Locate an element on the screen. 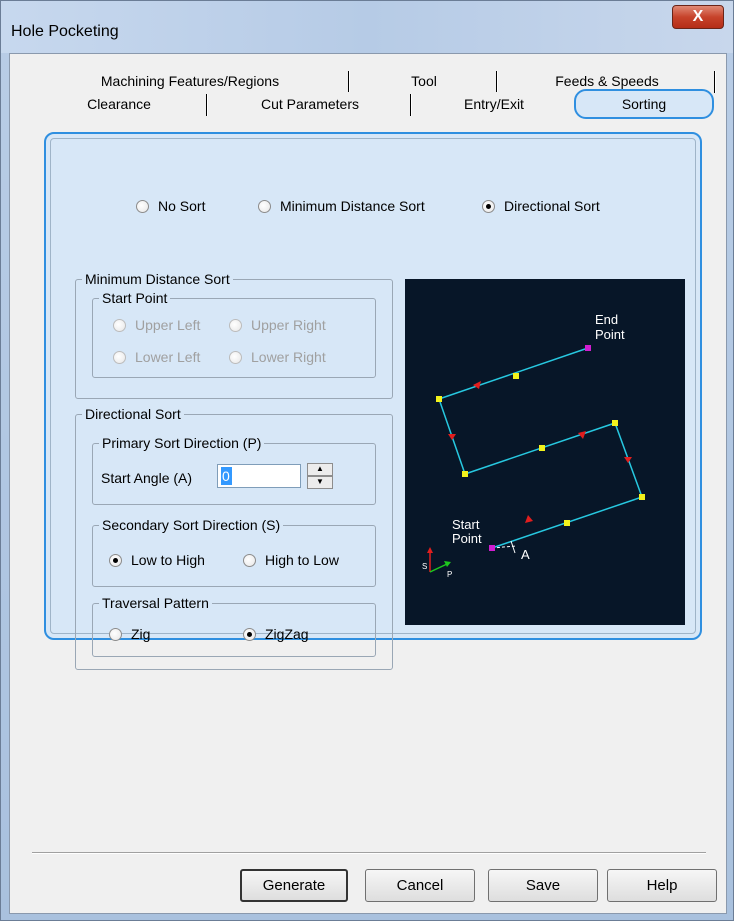 The image size is (734, 921). angle-arc is located at coordinates (513, 547).